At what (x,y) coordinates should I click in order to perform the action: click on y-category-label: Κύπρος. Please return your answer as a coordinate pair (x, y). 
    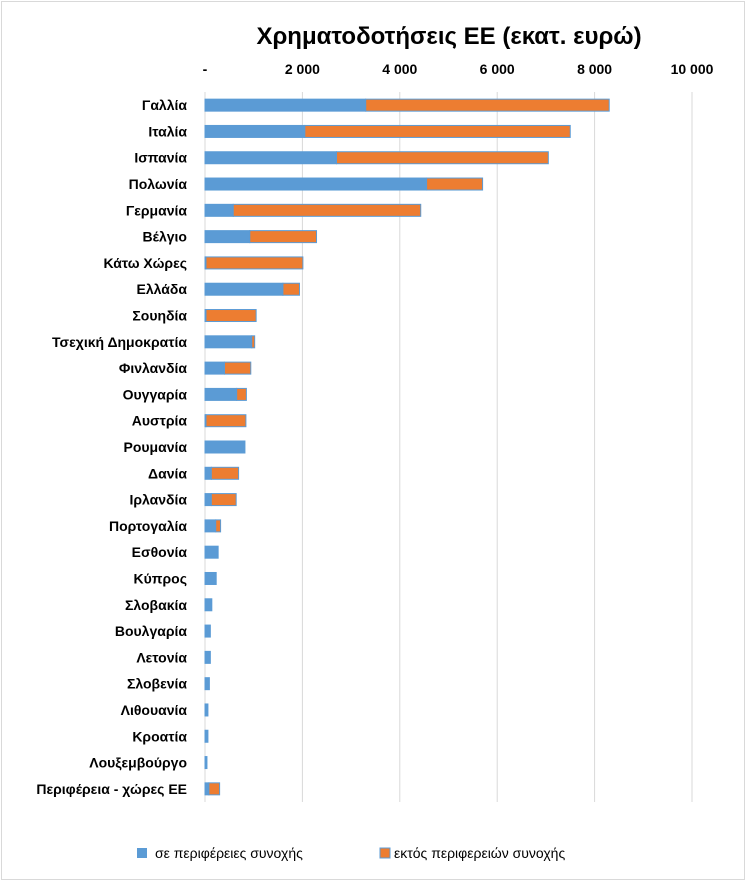
    Looking at the image, I should click on (160, 578).